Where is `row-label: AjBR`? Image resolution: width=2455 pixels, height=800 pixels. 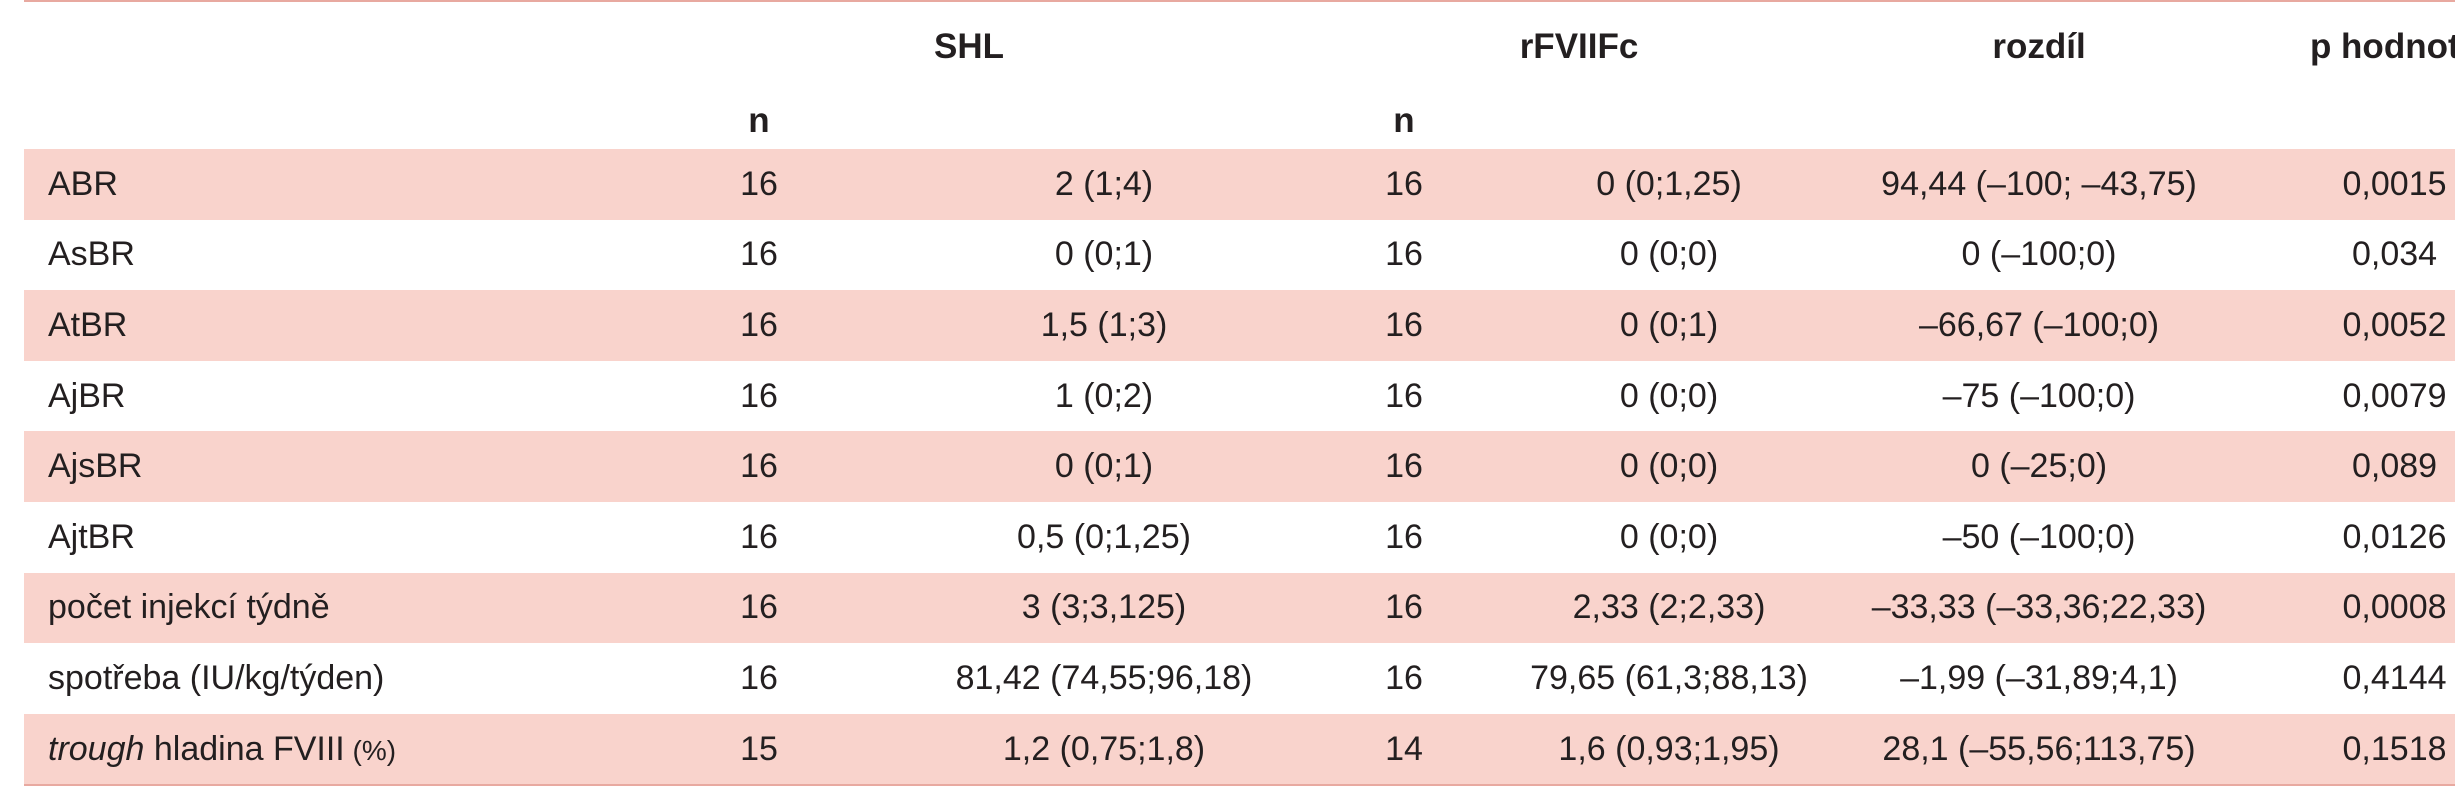 row-label: AjBR is located at coordinates (87, 395).